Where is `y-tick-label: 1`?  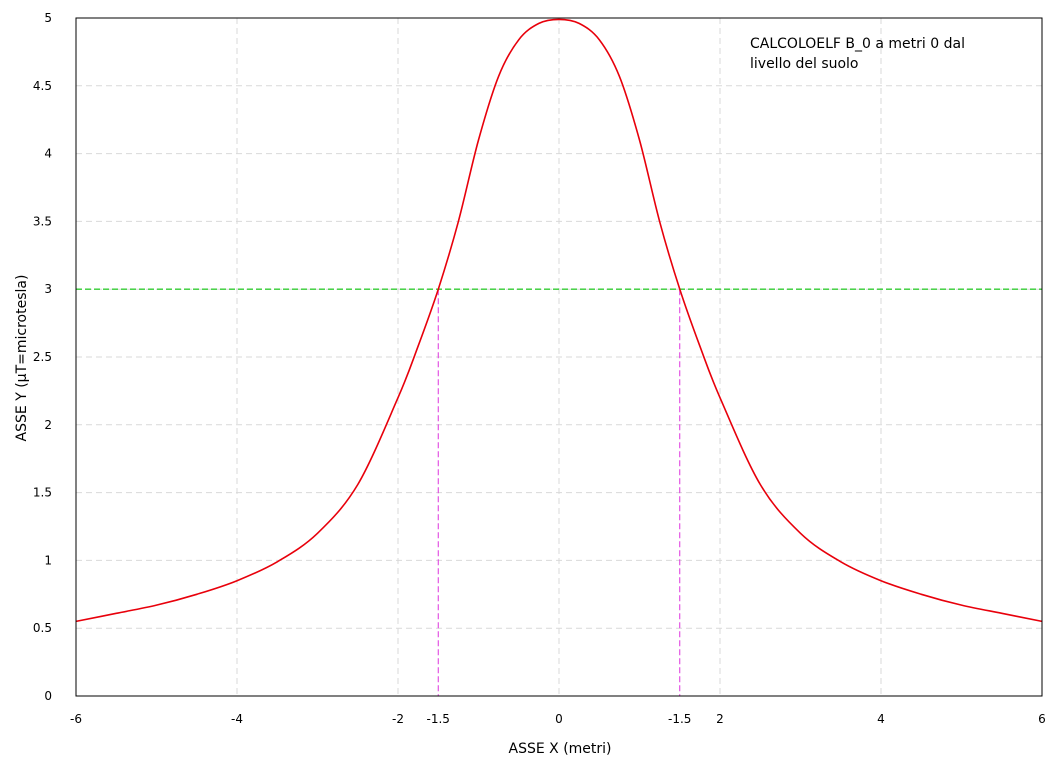 y-tick-label: 1 is located at coordinates (48, 560).